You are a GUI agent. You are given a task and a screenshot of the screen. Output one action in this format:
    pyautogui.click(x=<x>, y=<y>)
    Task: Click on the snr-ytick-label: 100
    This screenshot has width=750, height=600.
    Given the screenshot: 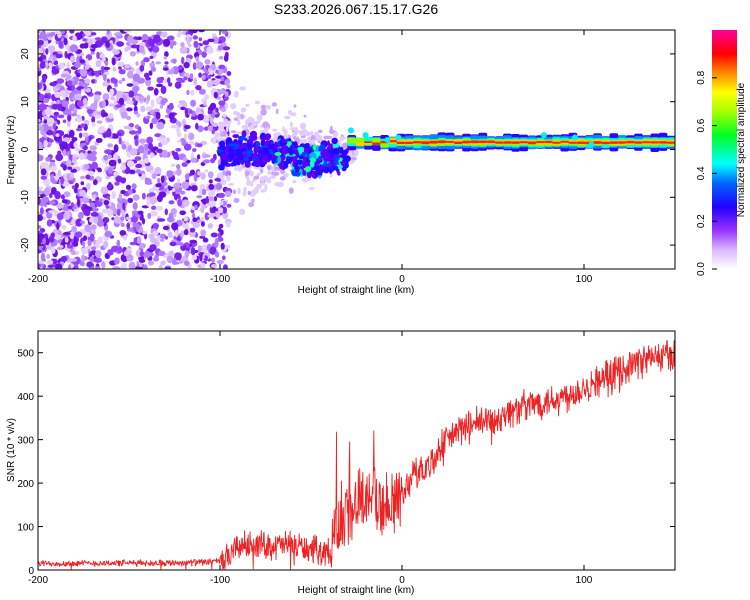 What is the action you would take?
    pyautogui.click(x=25, y=528)
    